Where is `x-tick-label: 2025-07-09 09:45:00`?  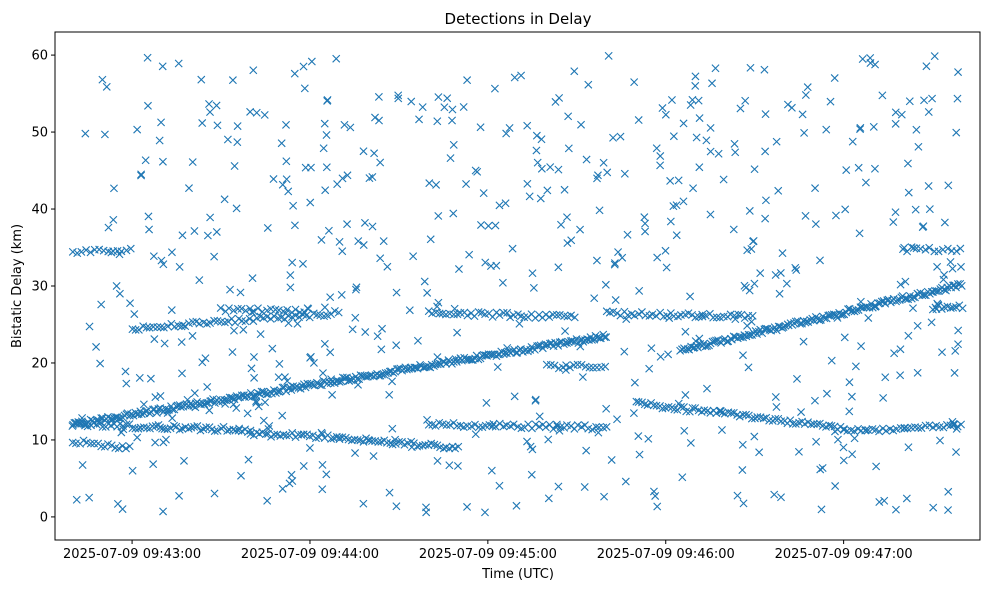
x-tick-label: 2025-07-09 09:45:00 is located at coordinates (488, 554).